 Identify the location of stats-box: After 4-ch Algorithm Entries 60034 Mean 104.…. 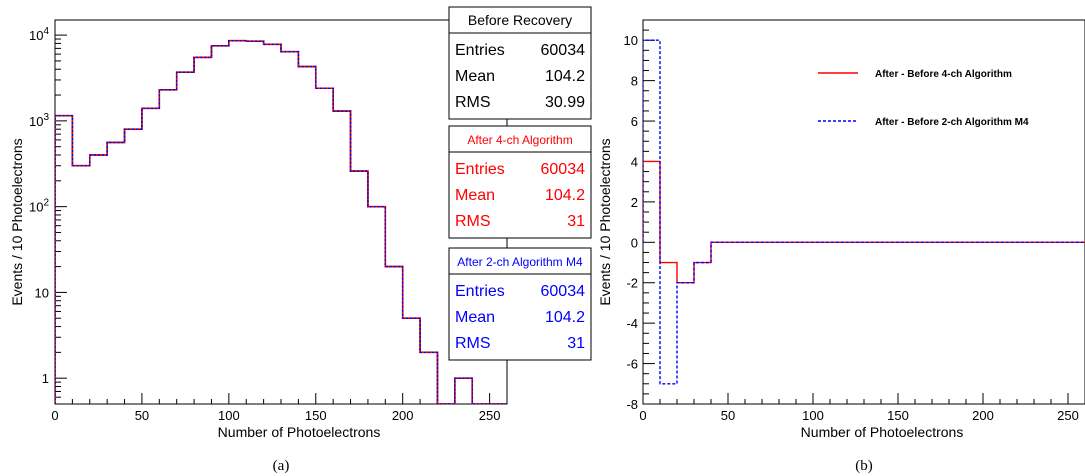
(520, 182).